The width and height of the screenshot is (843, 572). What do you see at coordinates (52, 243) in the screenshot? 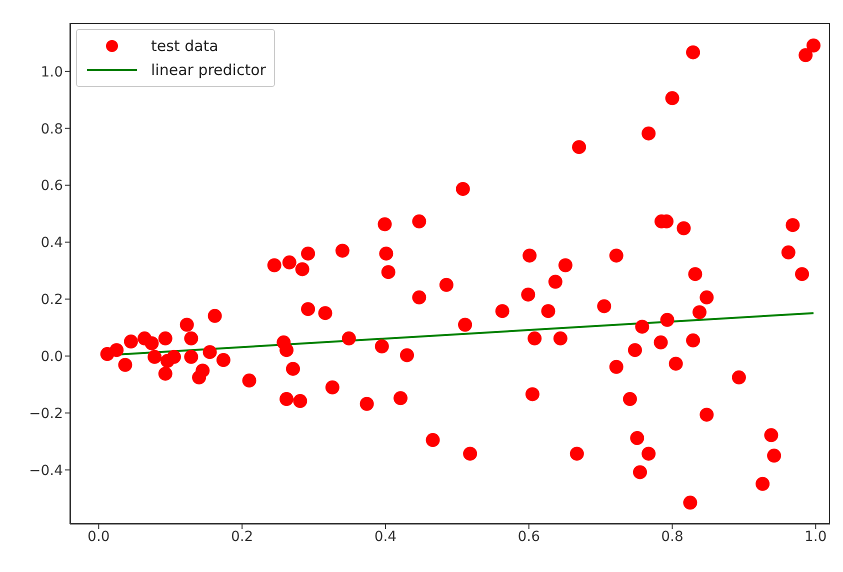
I see `y-tick-label: 0.4` at bounding box center [52, 243].